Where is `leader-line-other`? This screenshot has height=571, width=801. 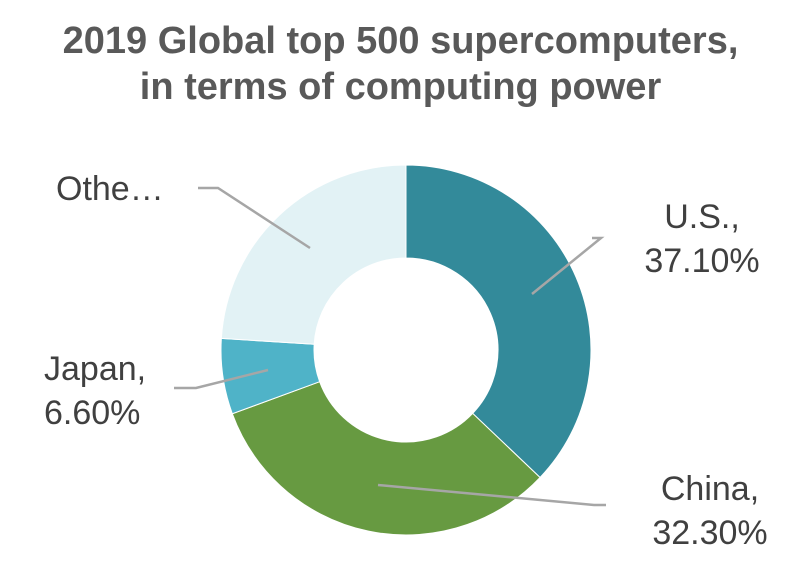 leader-line-other is located at coordinates (254, 218).